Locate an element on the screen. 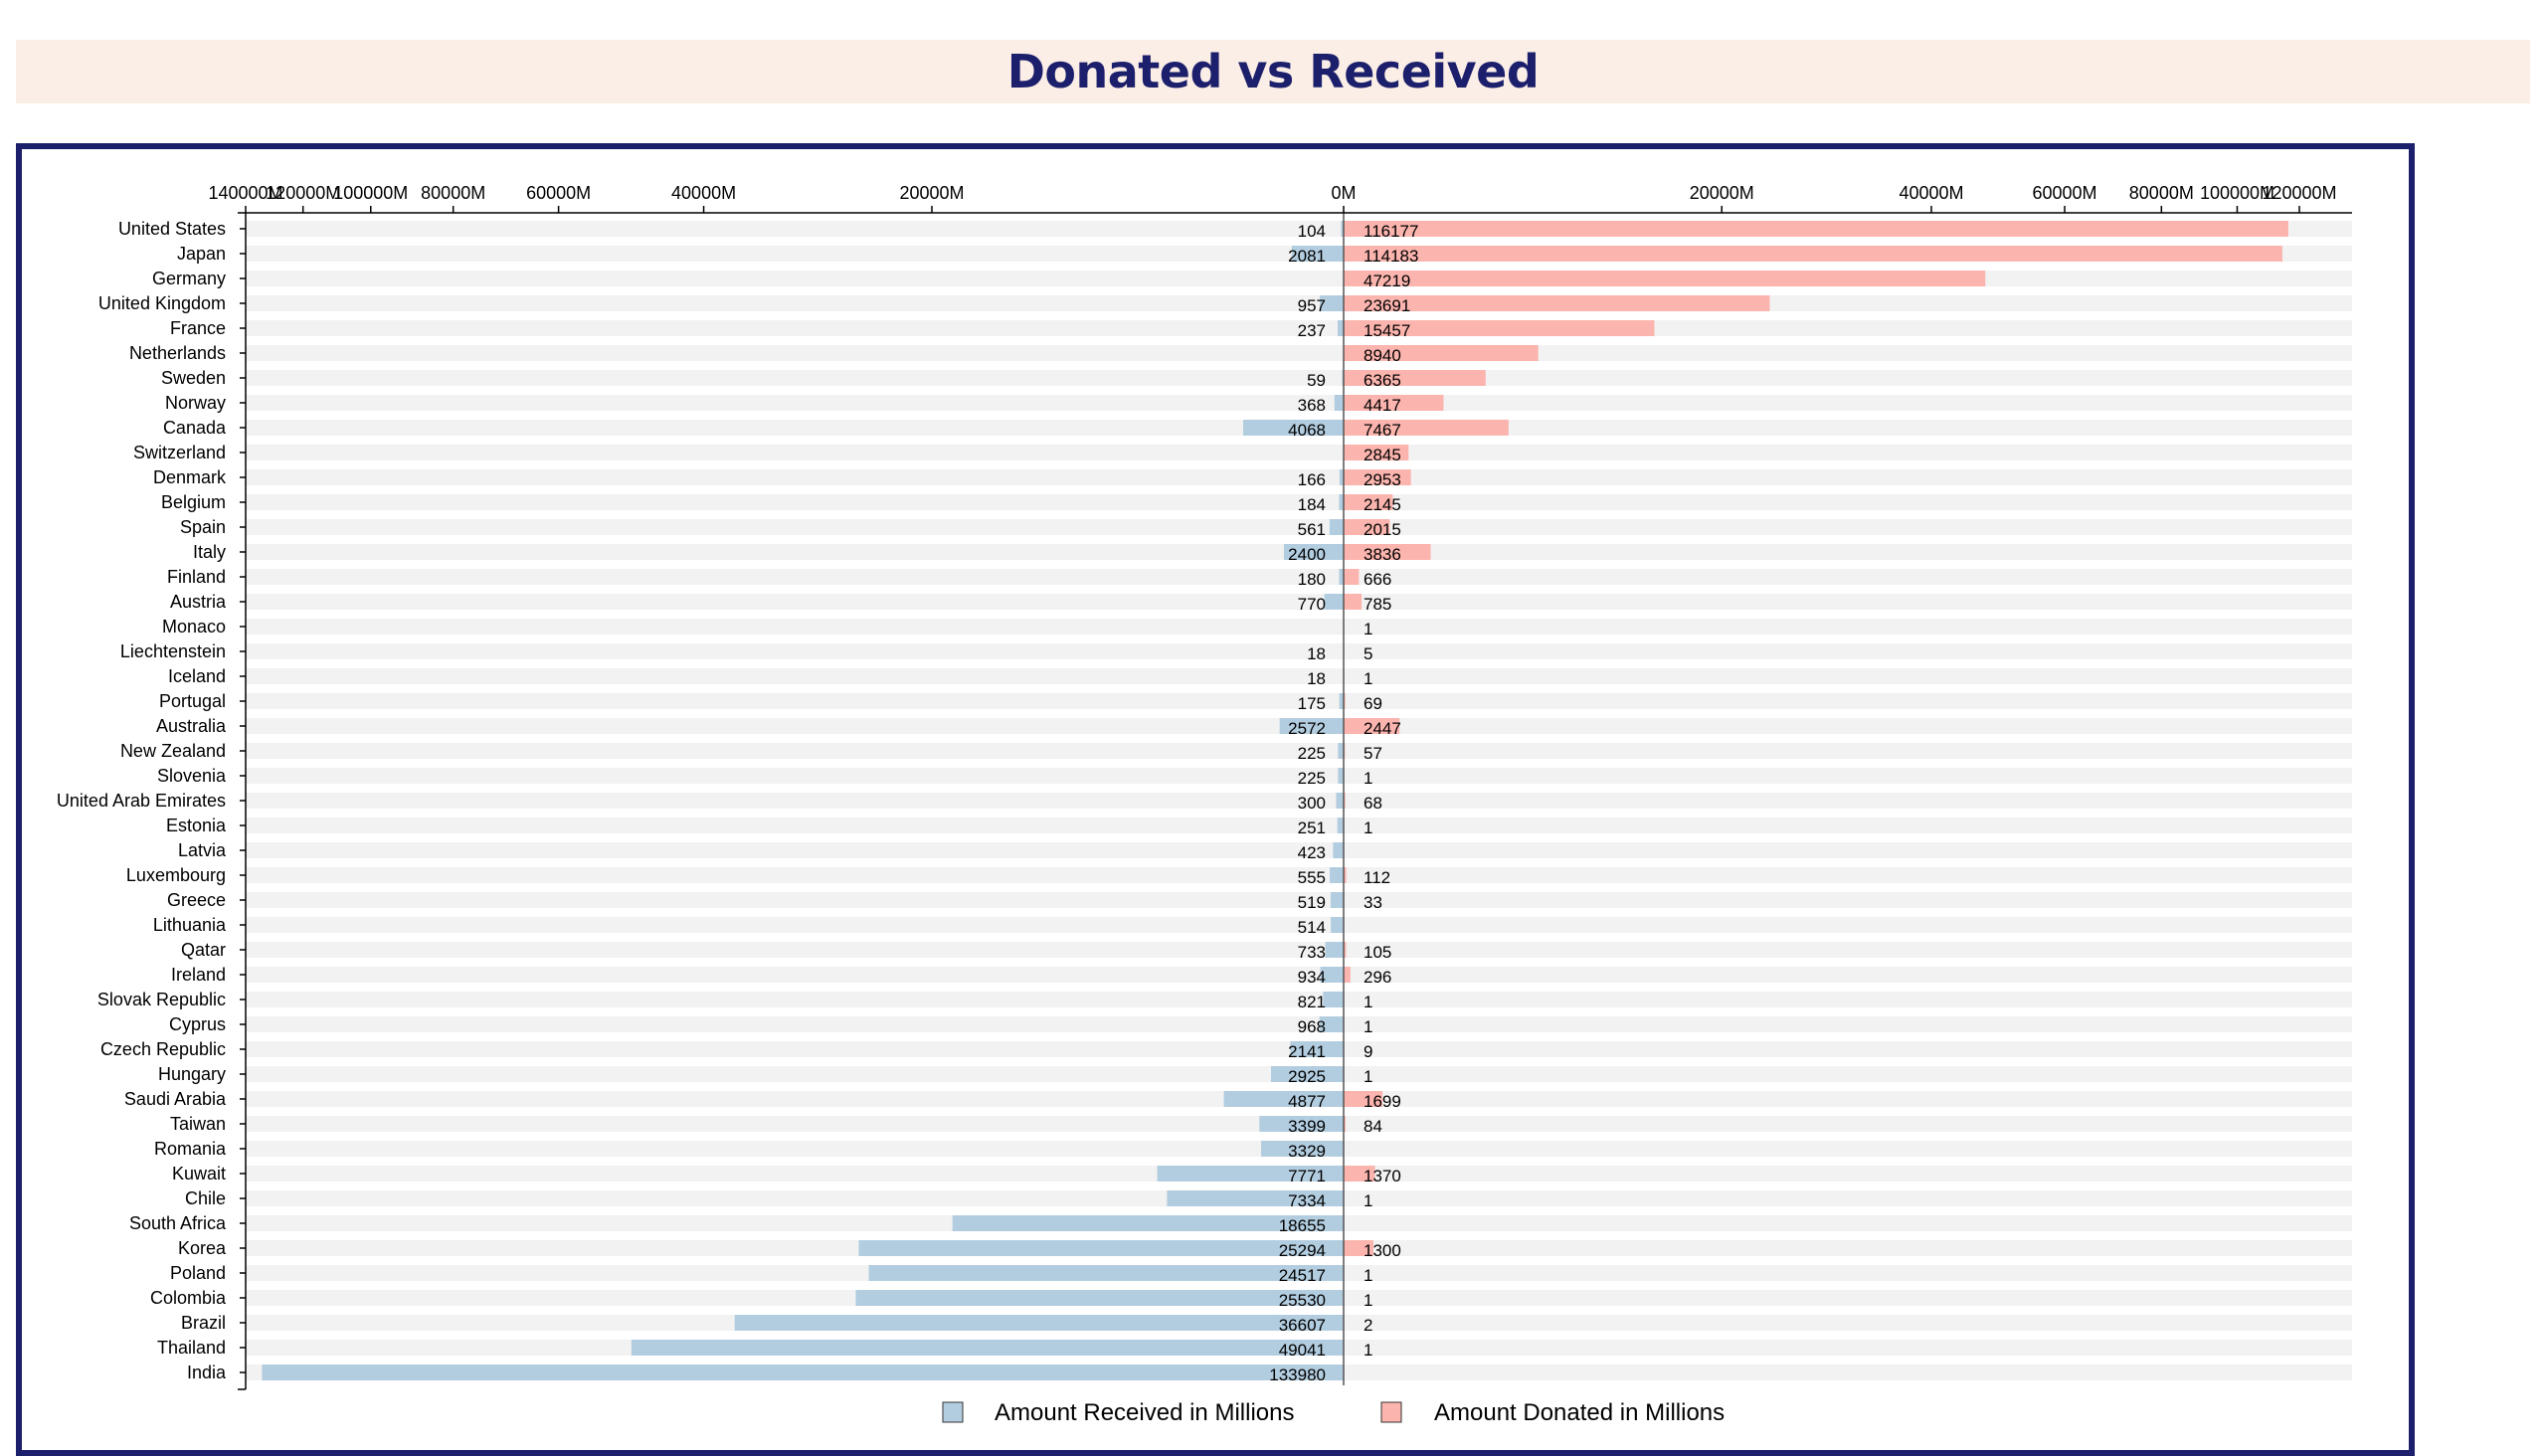 This screenshot has width=2546, height=1456. category-label: Romania is located at coordinates (190, 1149).